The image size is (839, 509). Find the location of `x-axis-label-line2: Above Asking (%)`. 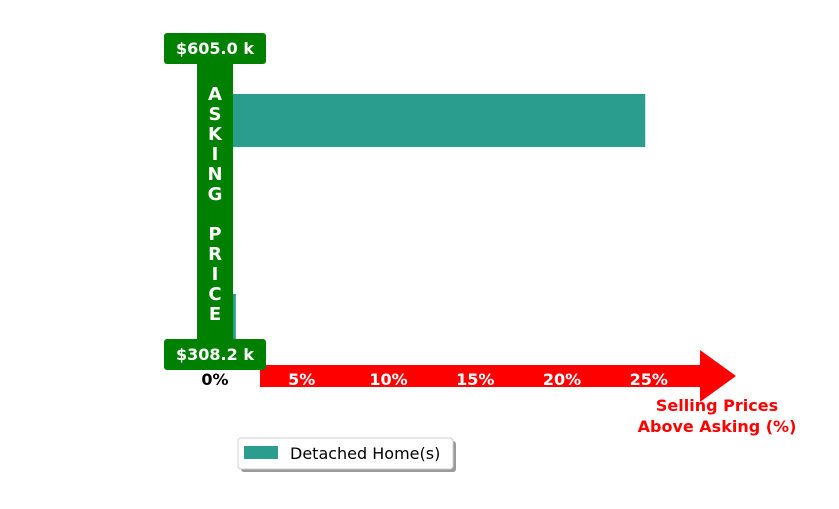

x-axis-label-line2: Above Asking (%) is located at coordinates (717, 426).